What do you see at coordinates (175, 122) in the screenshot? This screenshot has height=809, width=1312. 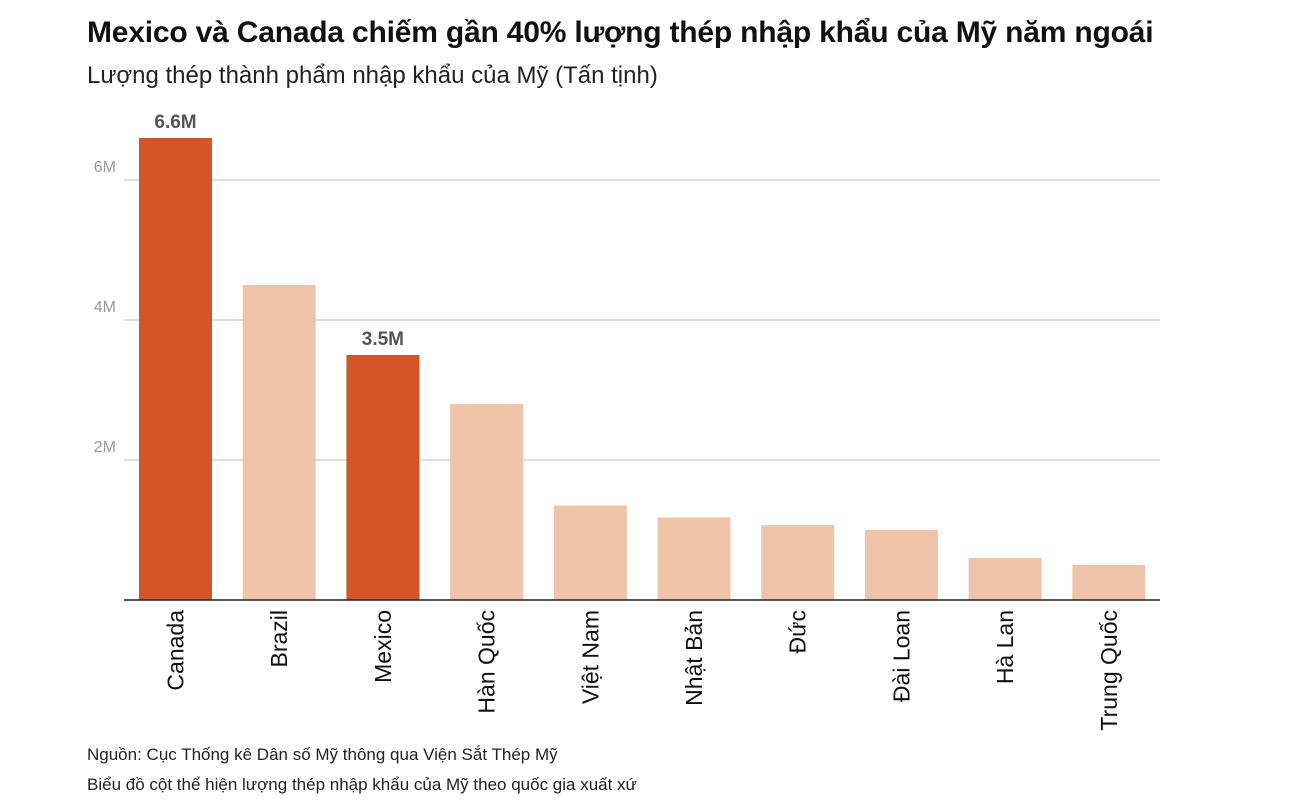 I see `data-label: 6.6M` at bounding box center [175, 122].